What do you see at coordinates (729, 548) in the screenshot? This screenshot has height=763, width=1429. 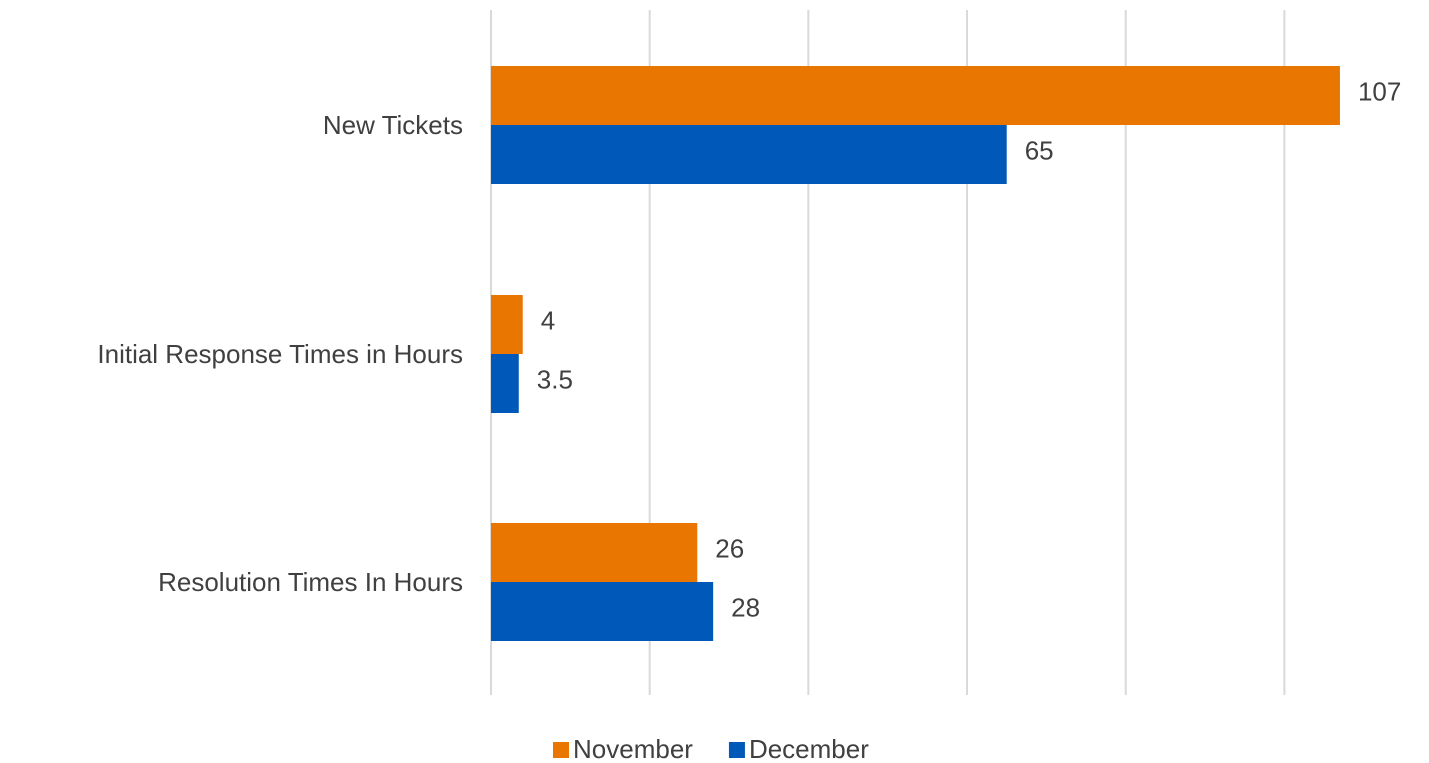 I see `data-label: 26` at bounding box center [729, 548].